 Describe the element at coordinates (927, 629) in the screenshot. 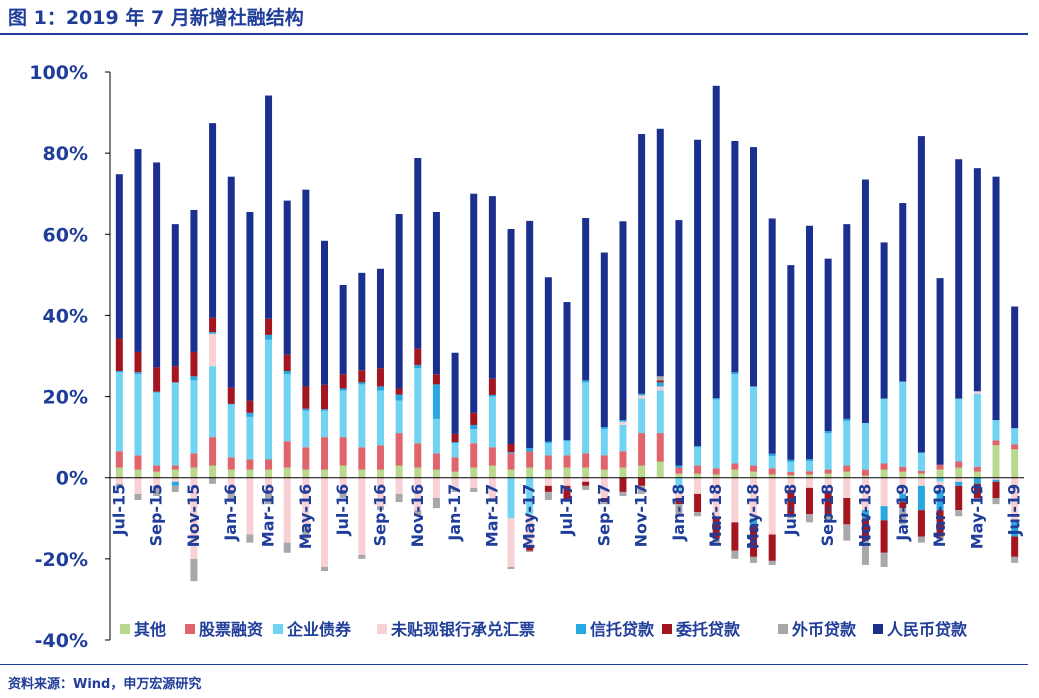

I see `legend-label: 人民币贷款` at that location.